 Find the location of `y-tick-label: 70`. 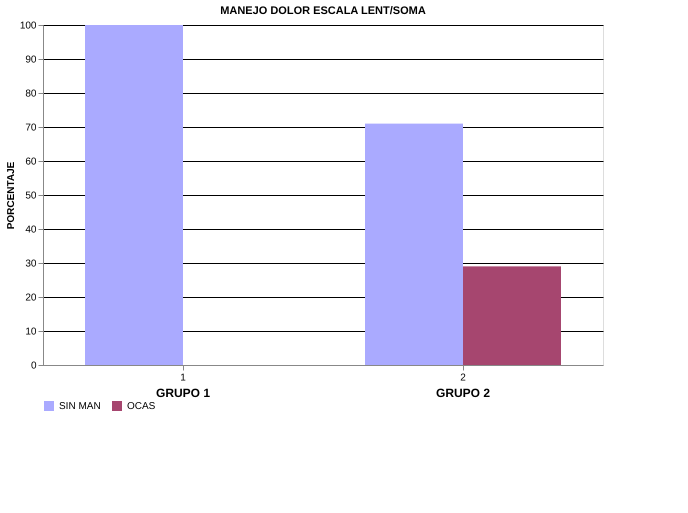

y-tick-label: 70 is located at coordinates (31, 128).